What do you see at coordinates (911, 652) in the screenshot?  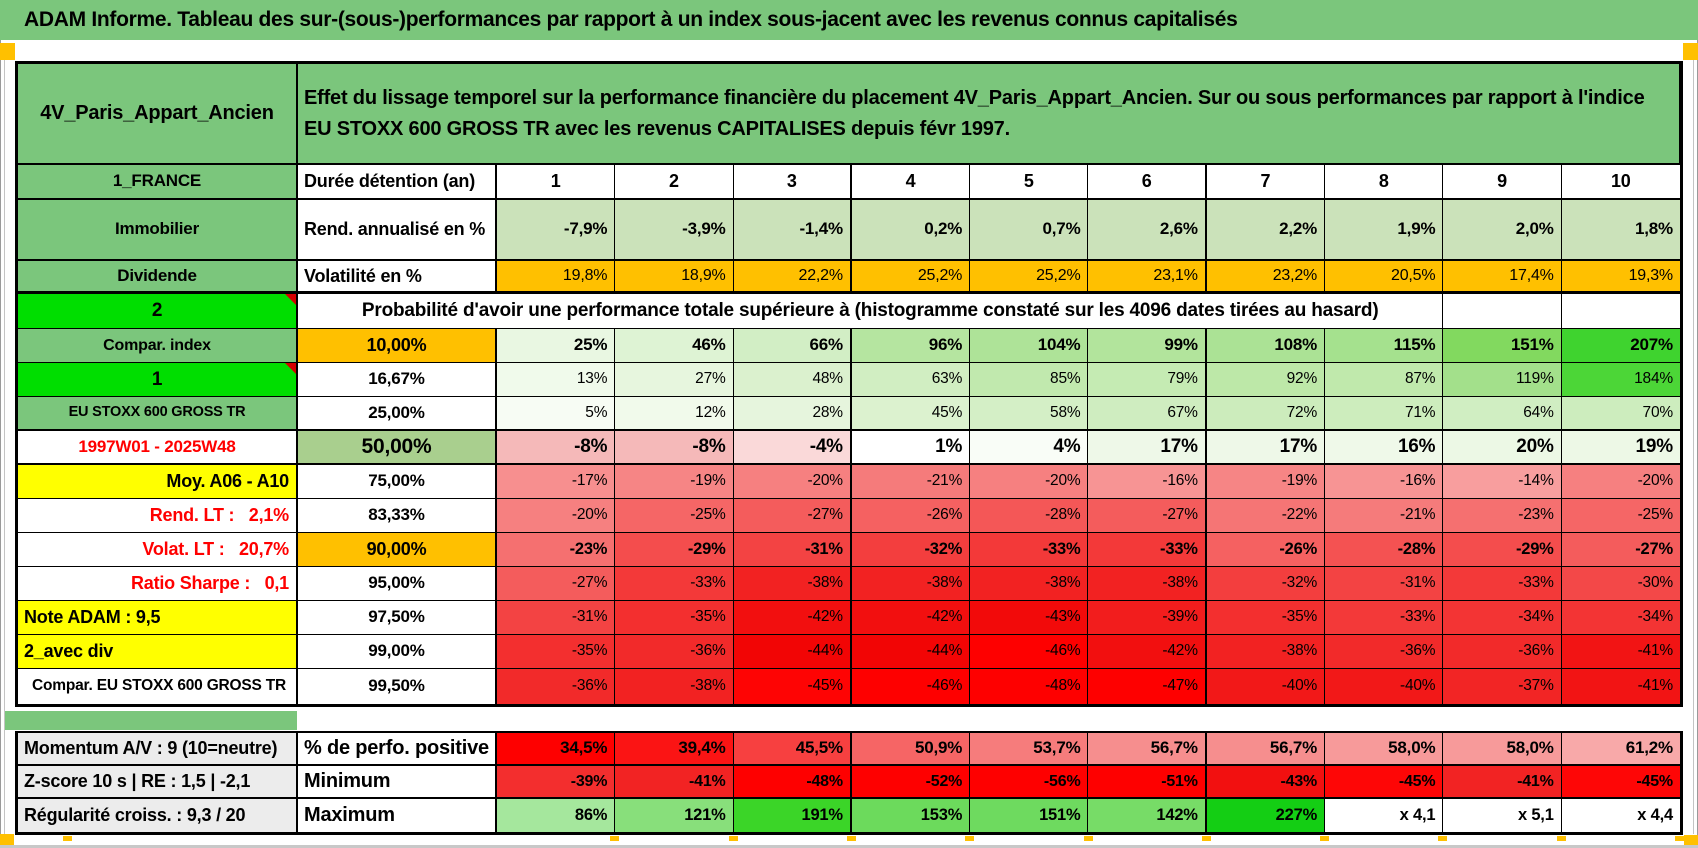 I see `p99-row-value: -44%` at bounding box center [911, 652].